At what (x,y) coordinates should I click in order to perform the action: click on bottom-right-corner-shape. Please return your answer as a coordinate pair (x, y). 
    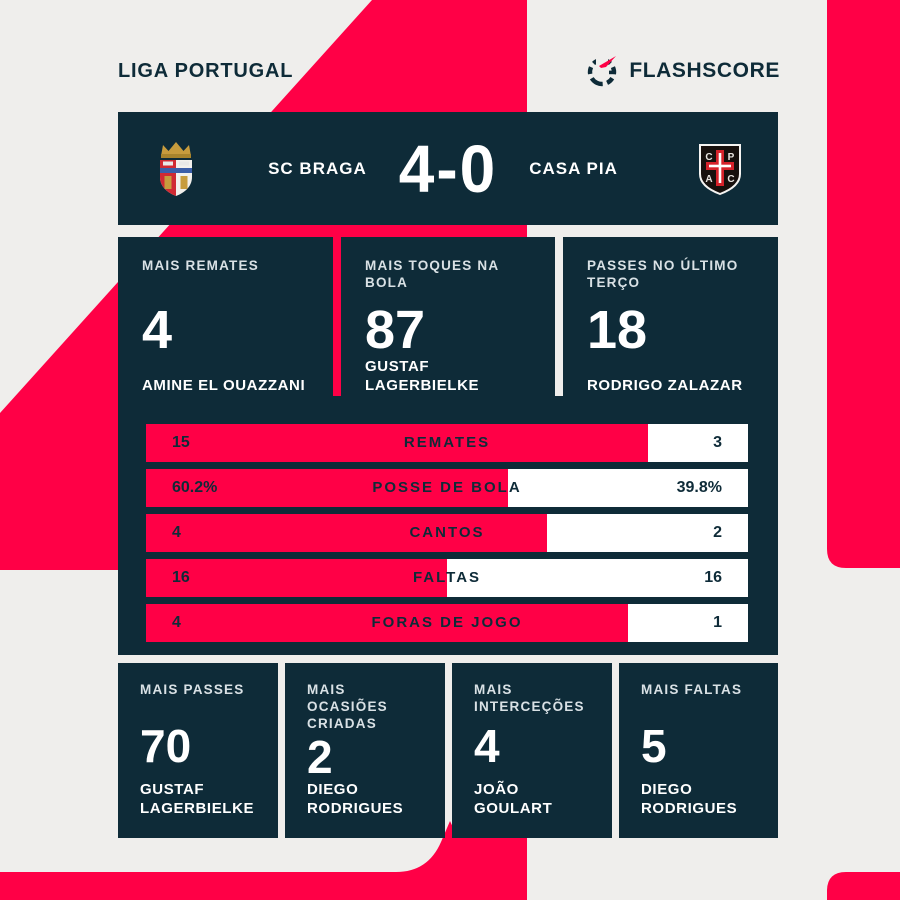
    Looking at the image, I should click on (863, 886).